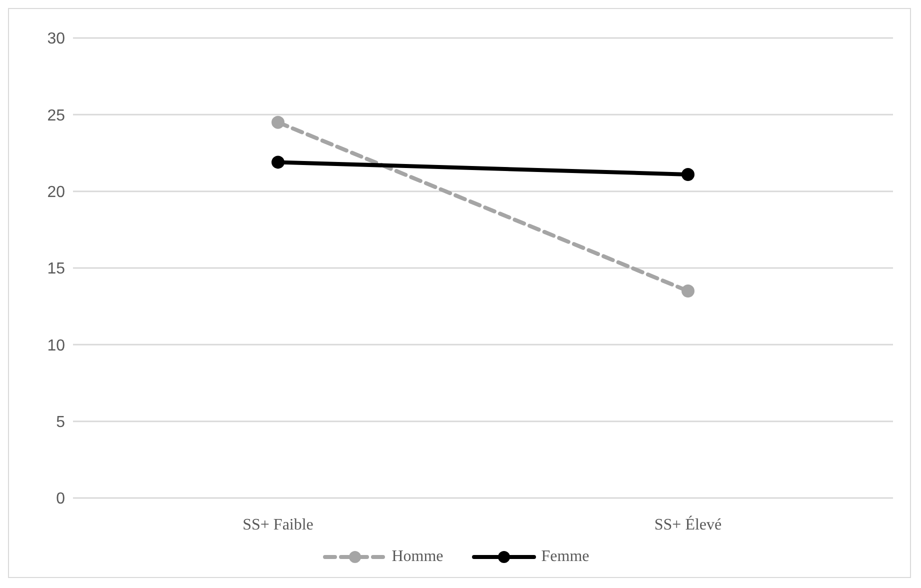 This screenshot has width=921, height=588. What do you see at coordinates (418, 557) in the screenshot?
I see `legend-label: Homme` at bounding box center [418, 557].